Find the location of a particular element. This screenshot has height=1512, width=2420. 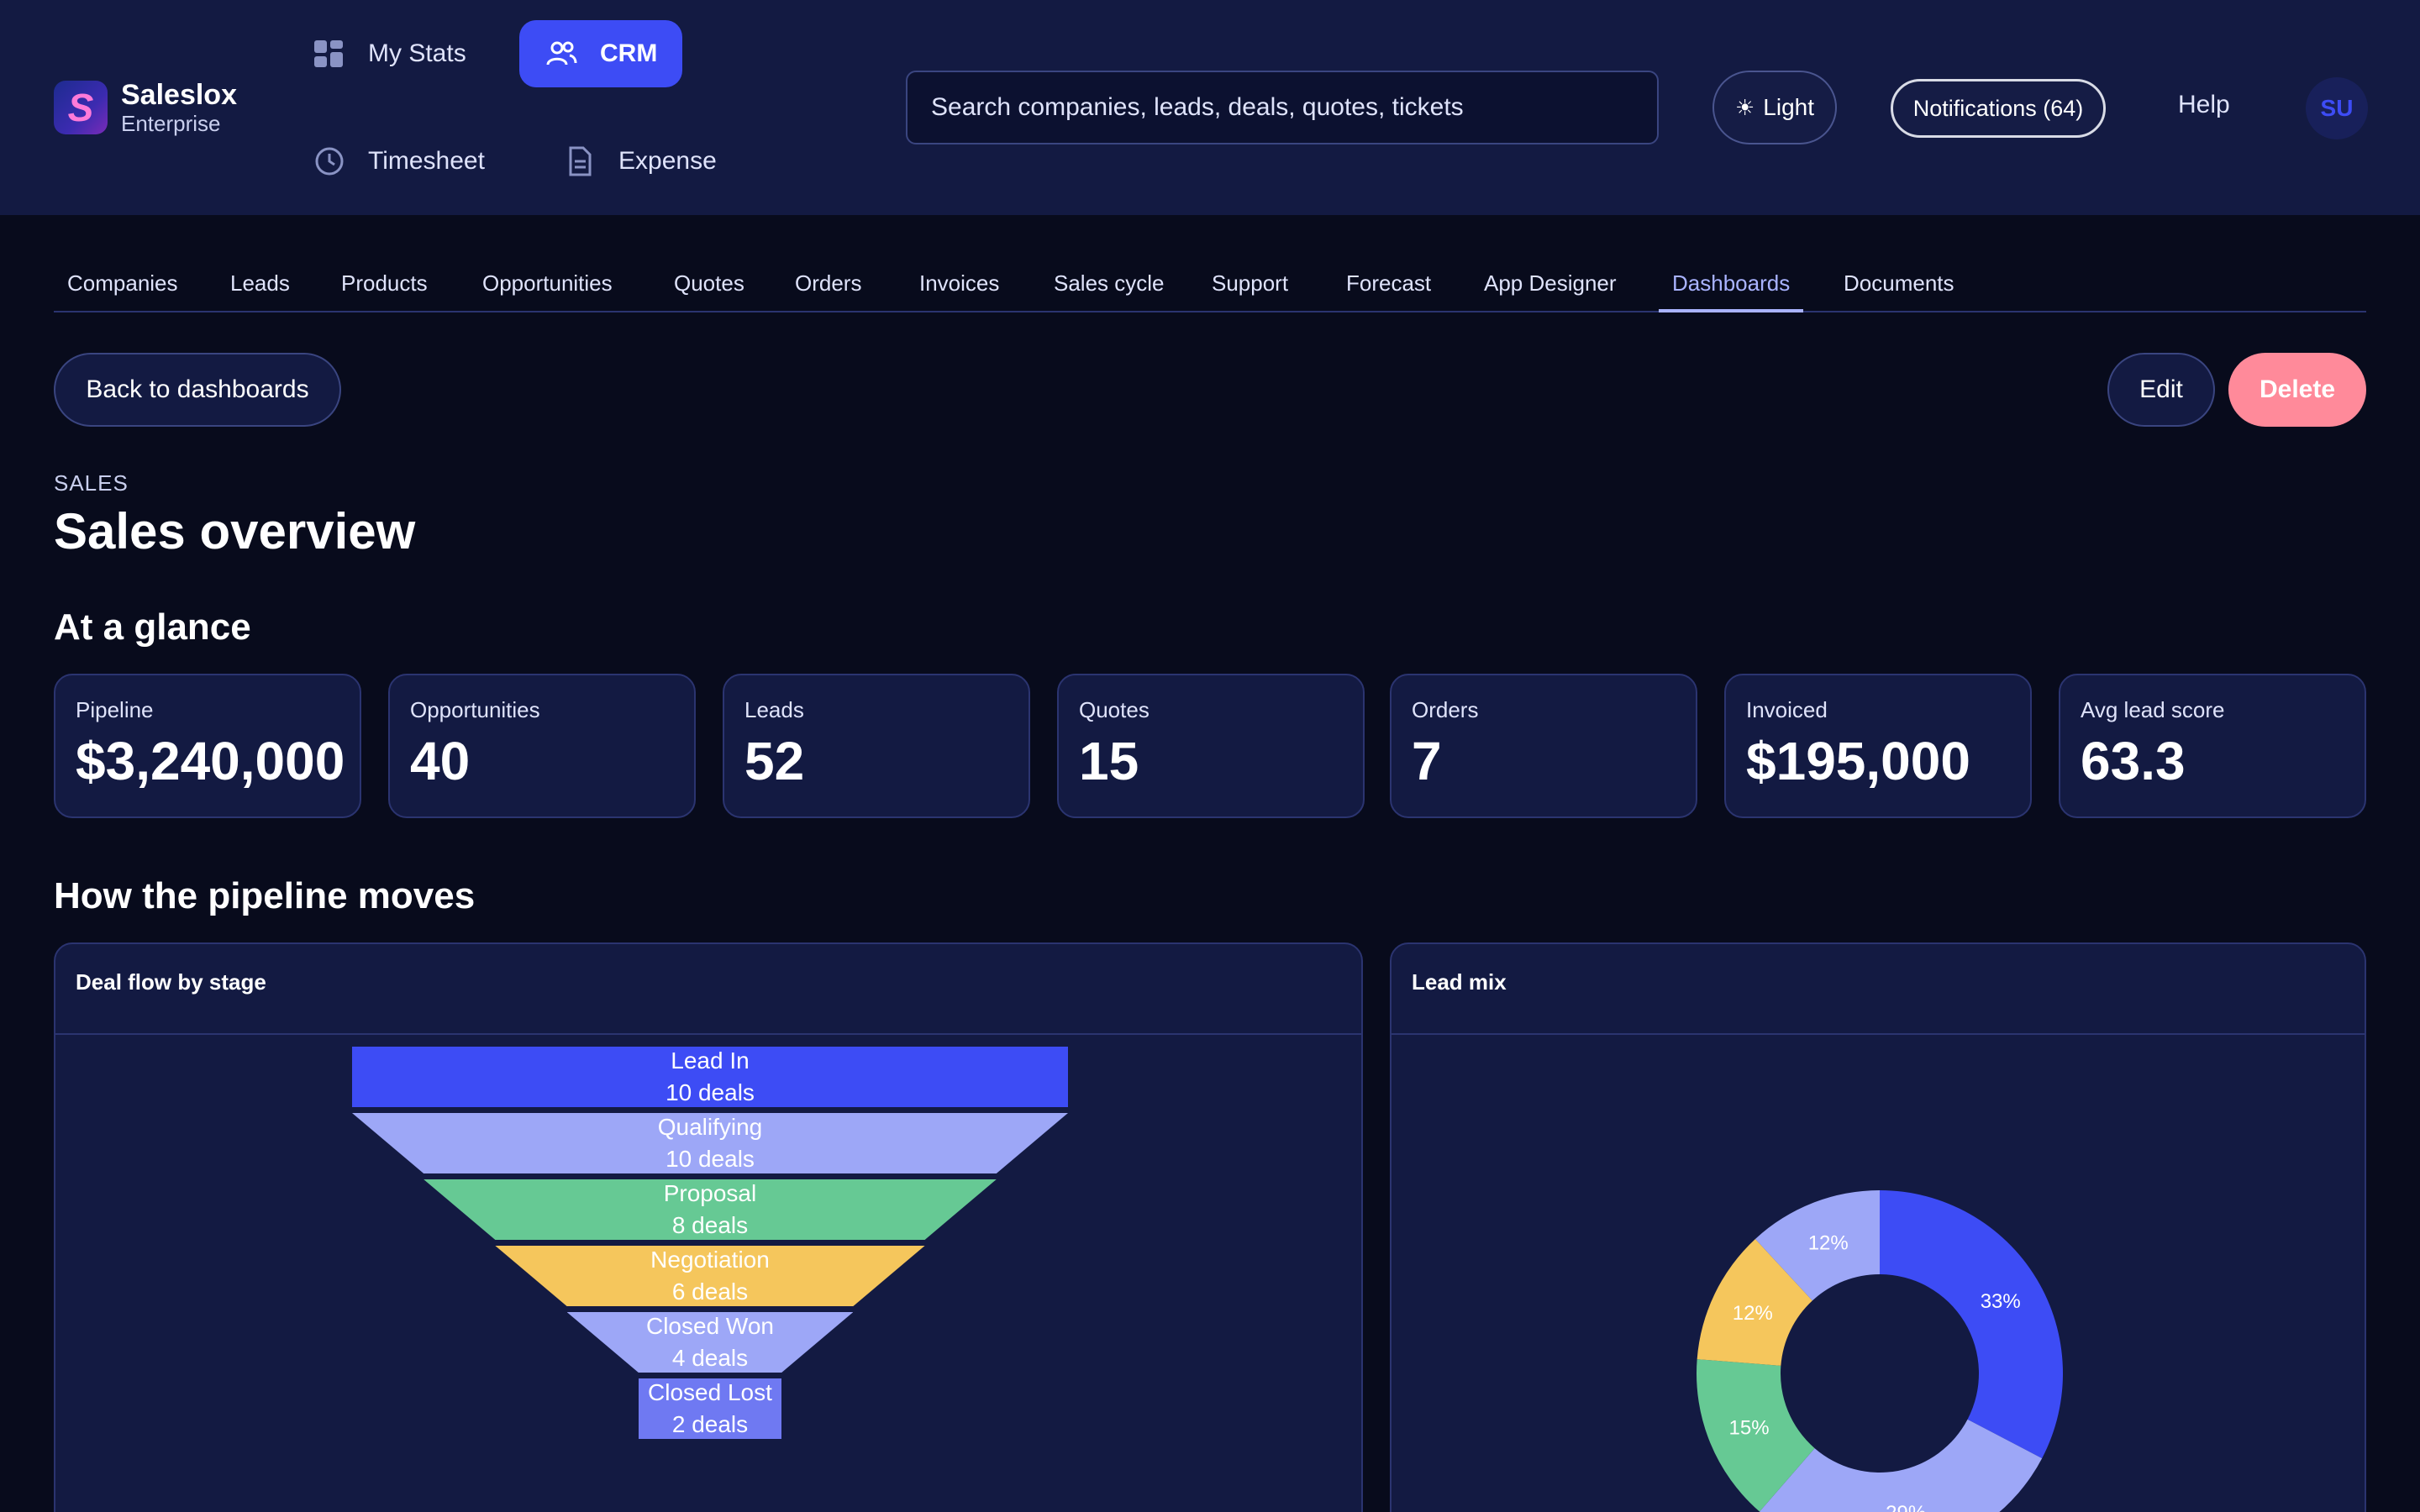

page-eyebrow: SALES is located at coordinates (92, 483).